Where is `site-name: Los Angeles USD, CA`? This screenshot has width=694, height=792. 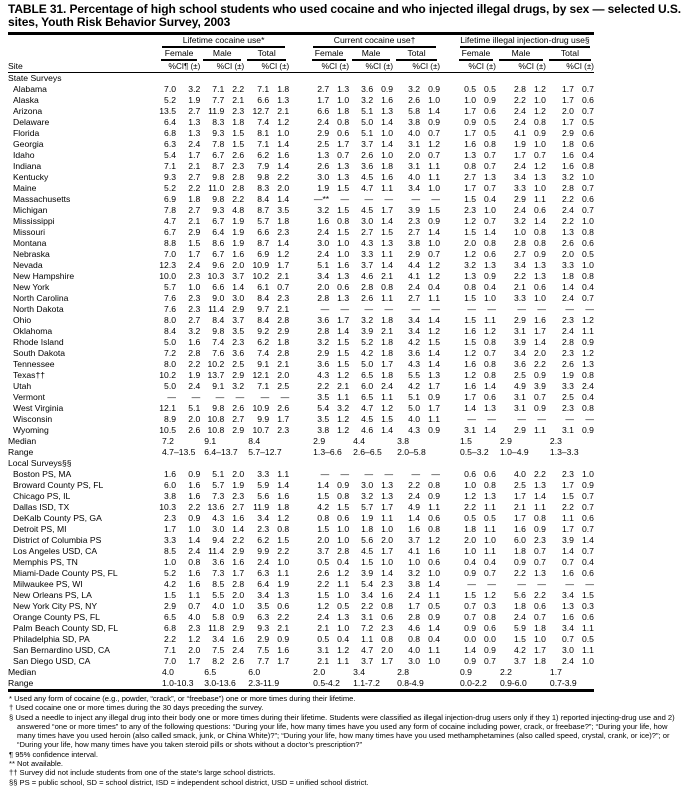 site-name: Los Angeles USD, CA is located at coordinates (55, 551).